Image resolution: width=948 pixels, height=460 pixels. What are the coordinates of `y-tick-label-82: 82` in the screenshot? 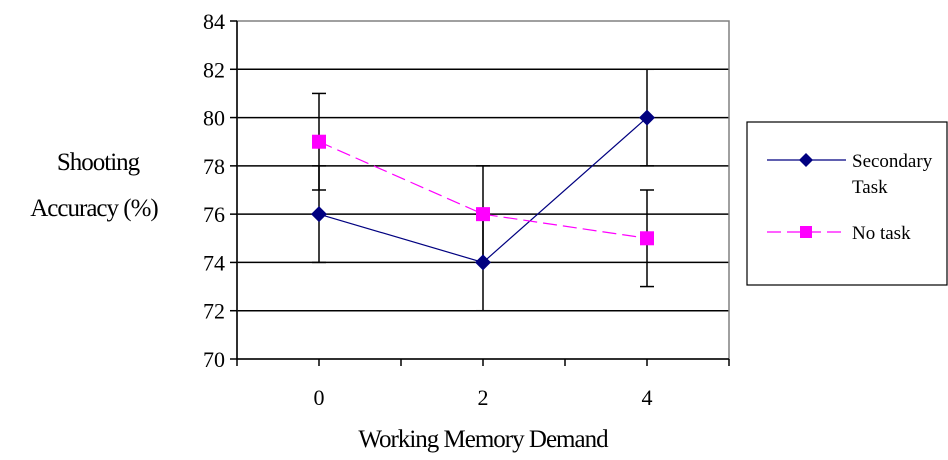 It's located at (214, 69).